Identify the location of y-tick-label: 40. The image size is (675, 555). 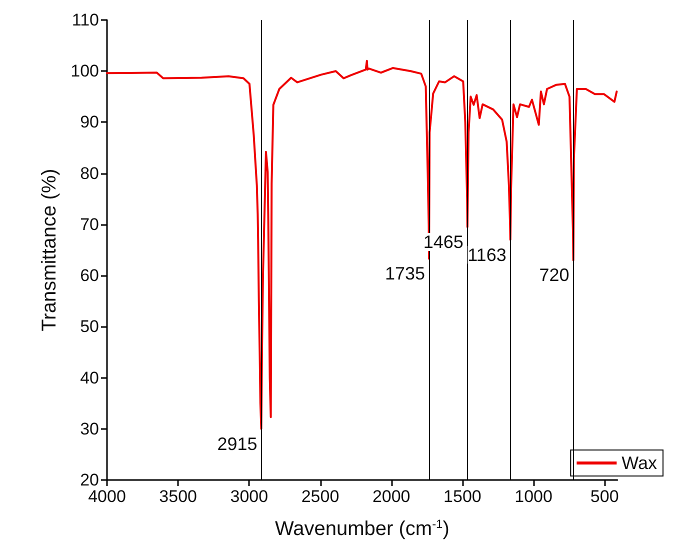
(89, 378).